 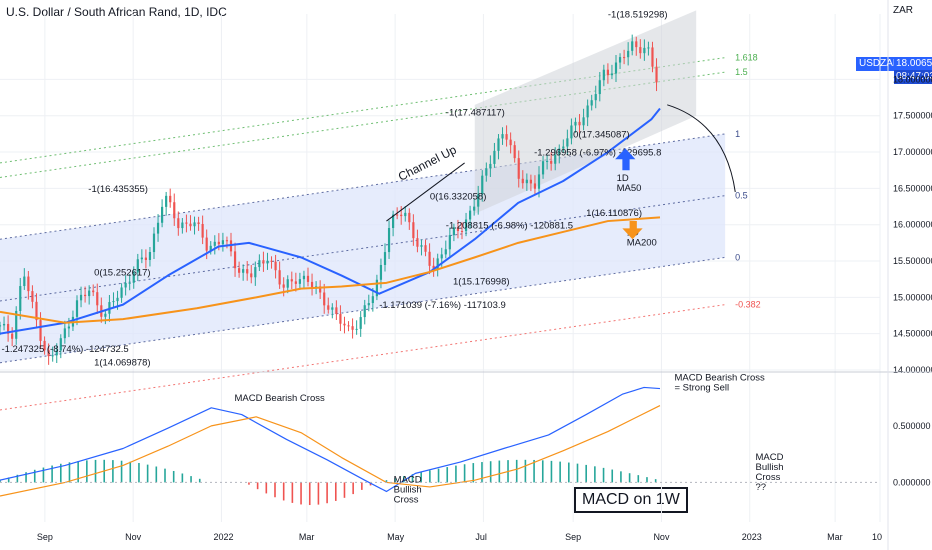 I want to click on price-tick-label: 16.500000, so click(x=912, y=188).